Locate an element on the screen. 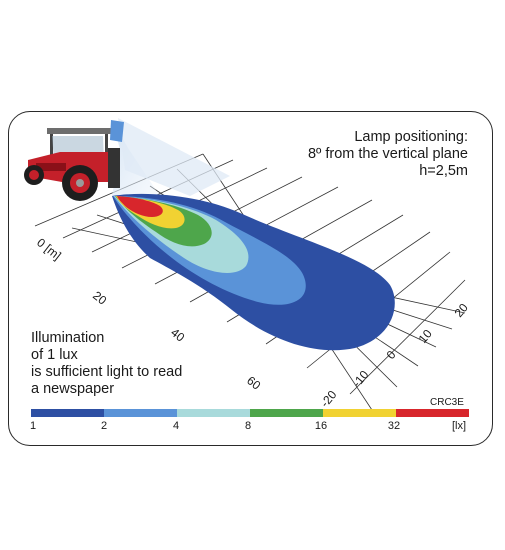 This screenshot has width=505, height=550. lateral-label-0: 0 is located at coordinates (391, 355).